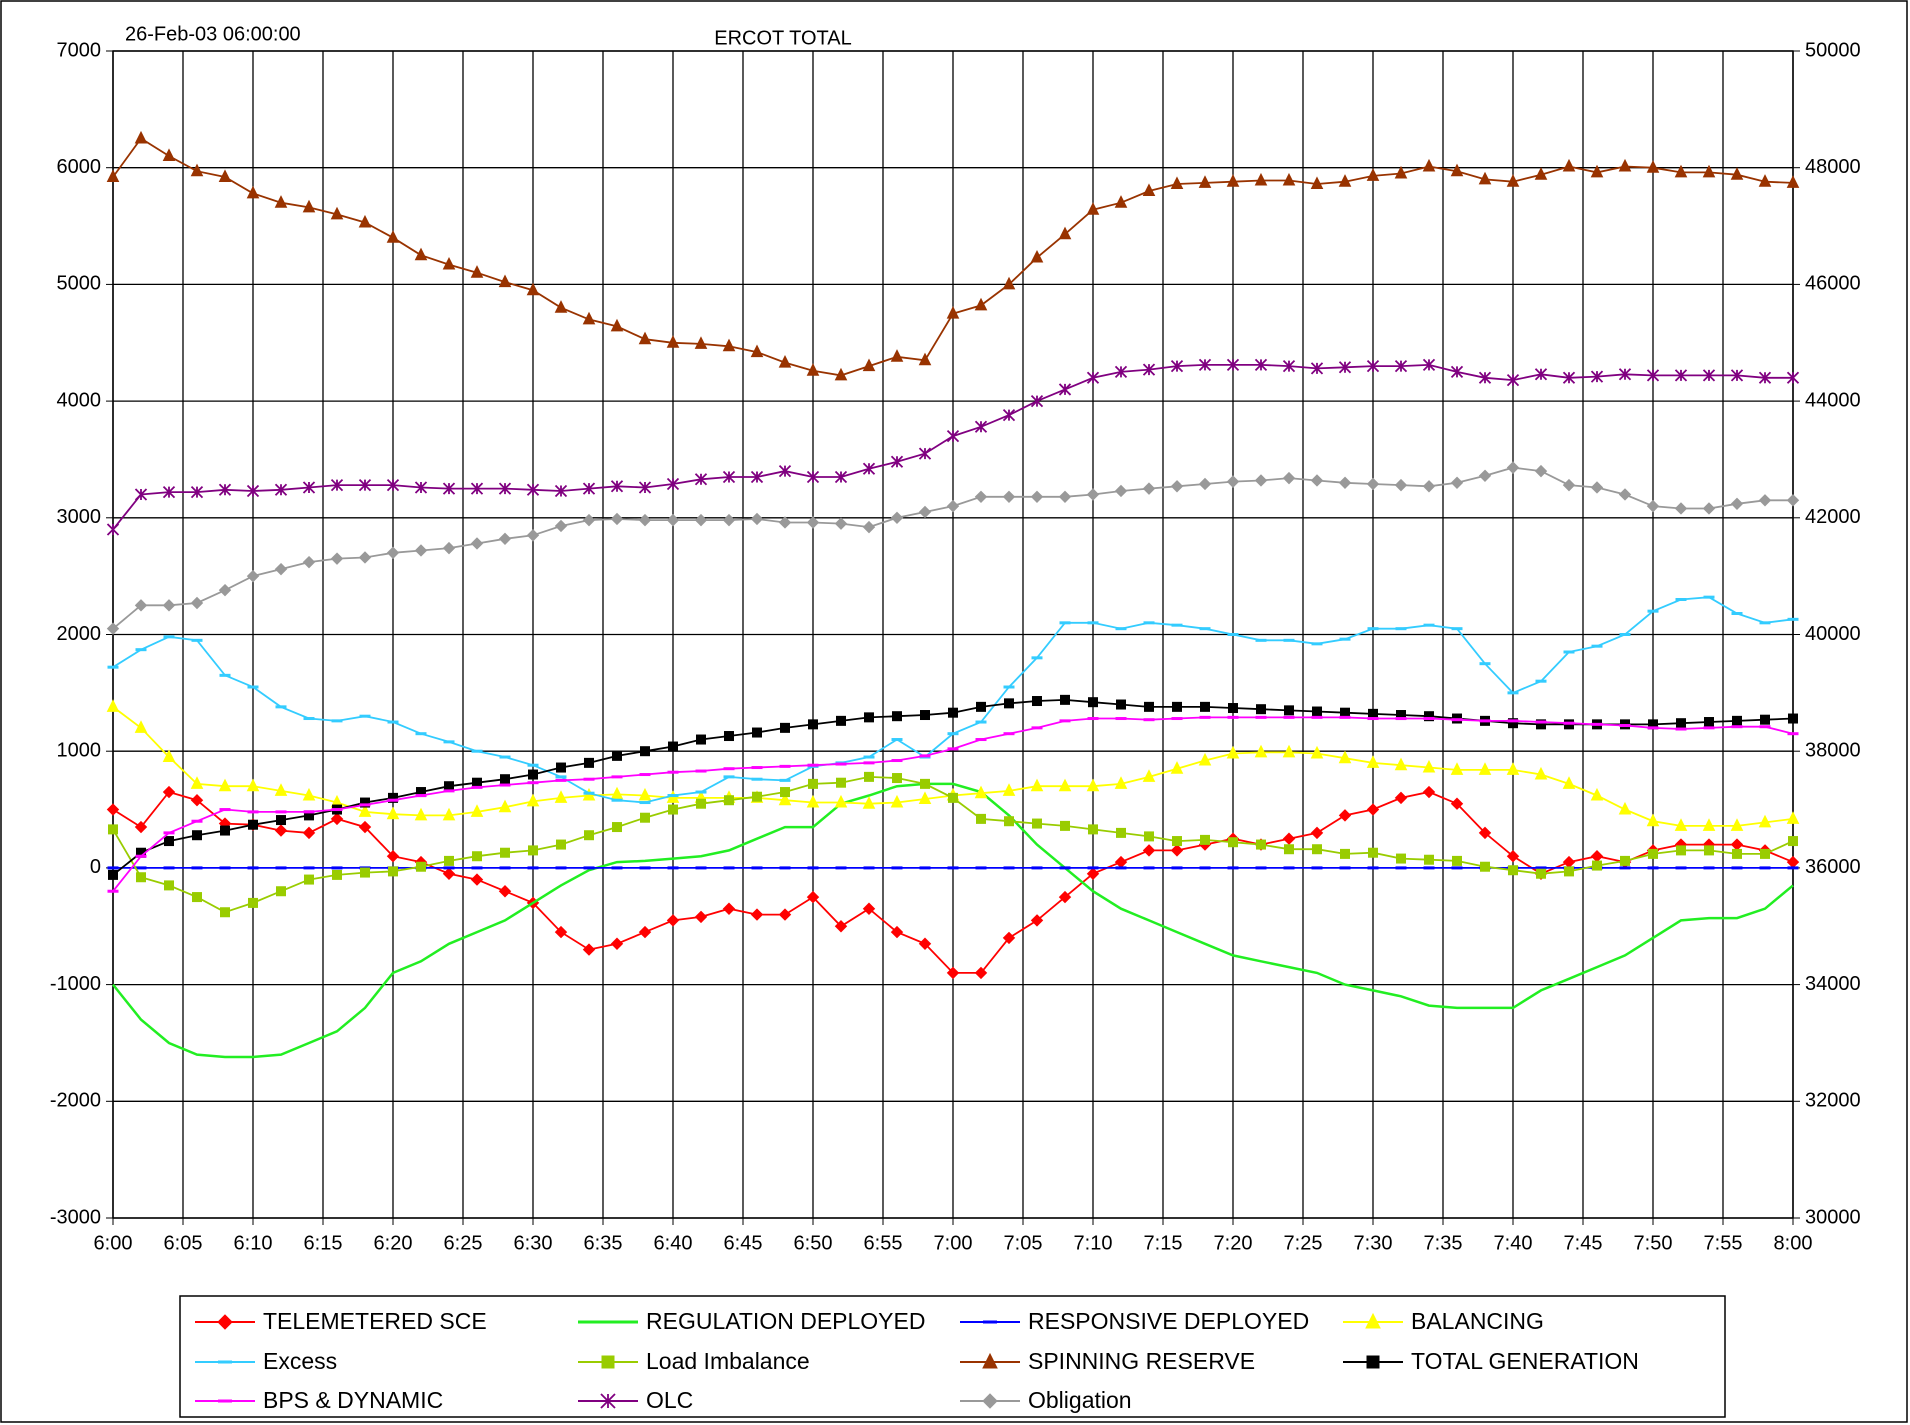 The width and height of the screenshot is (1910, 1425). I want to click on legend-label: BPS & DYNAMIC, so click(353, 1400).